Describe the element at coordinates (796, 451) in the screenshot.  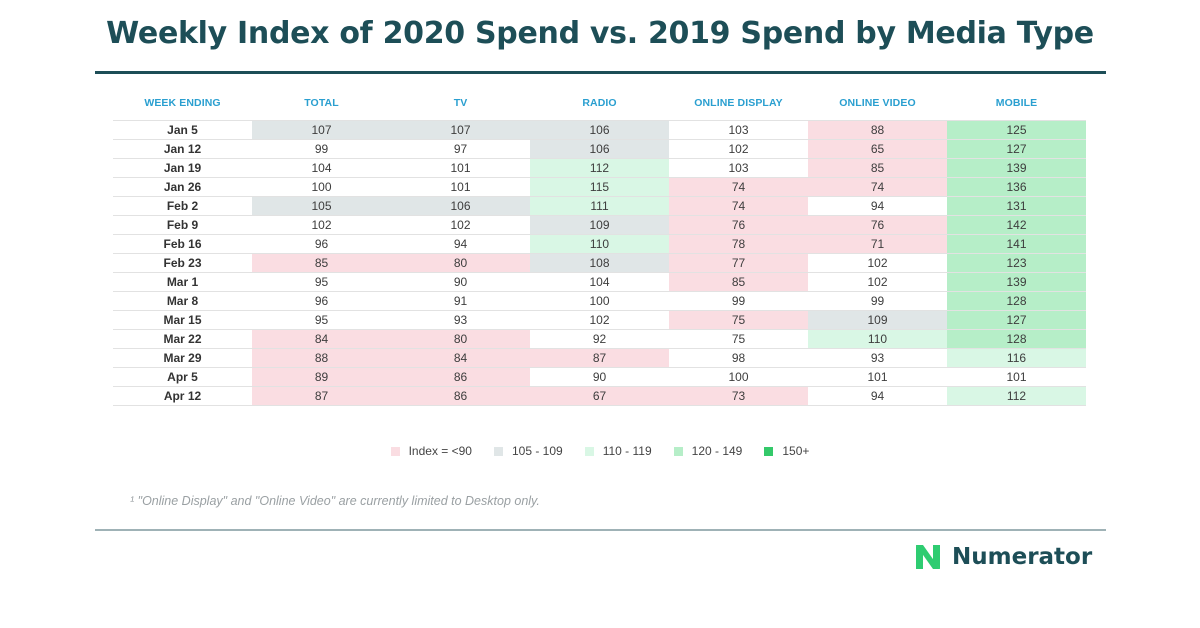
I see `legend-label: 150+` at that location.